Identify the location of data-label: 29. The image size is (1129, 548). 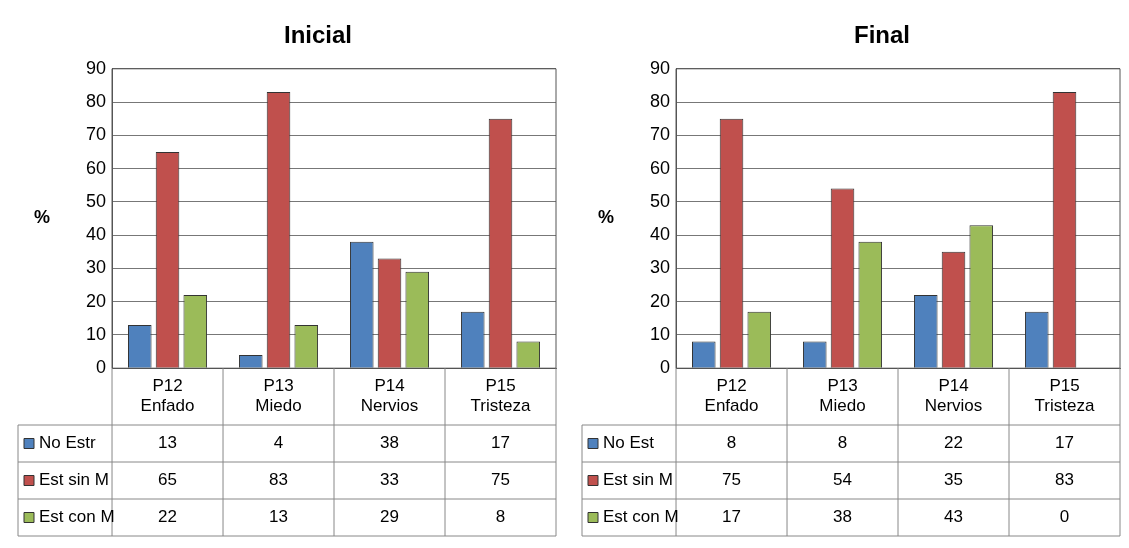
(389, 517).